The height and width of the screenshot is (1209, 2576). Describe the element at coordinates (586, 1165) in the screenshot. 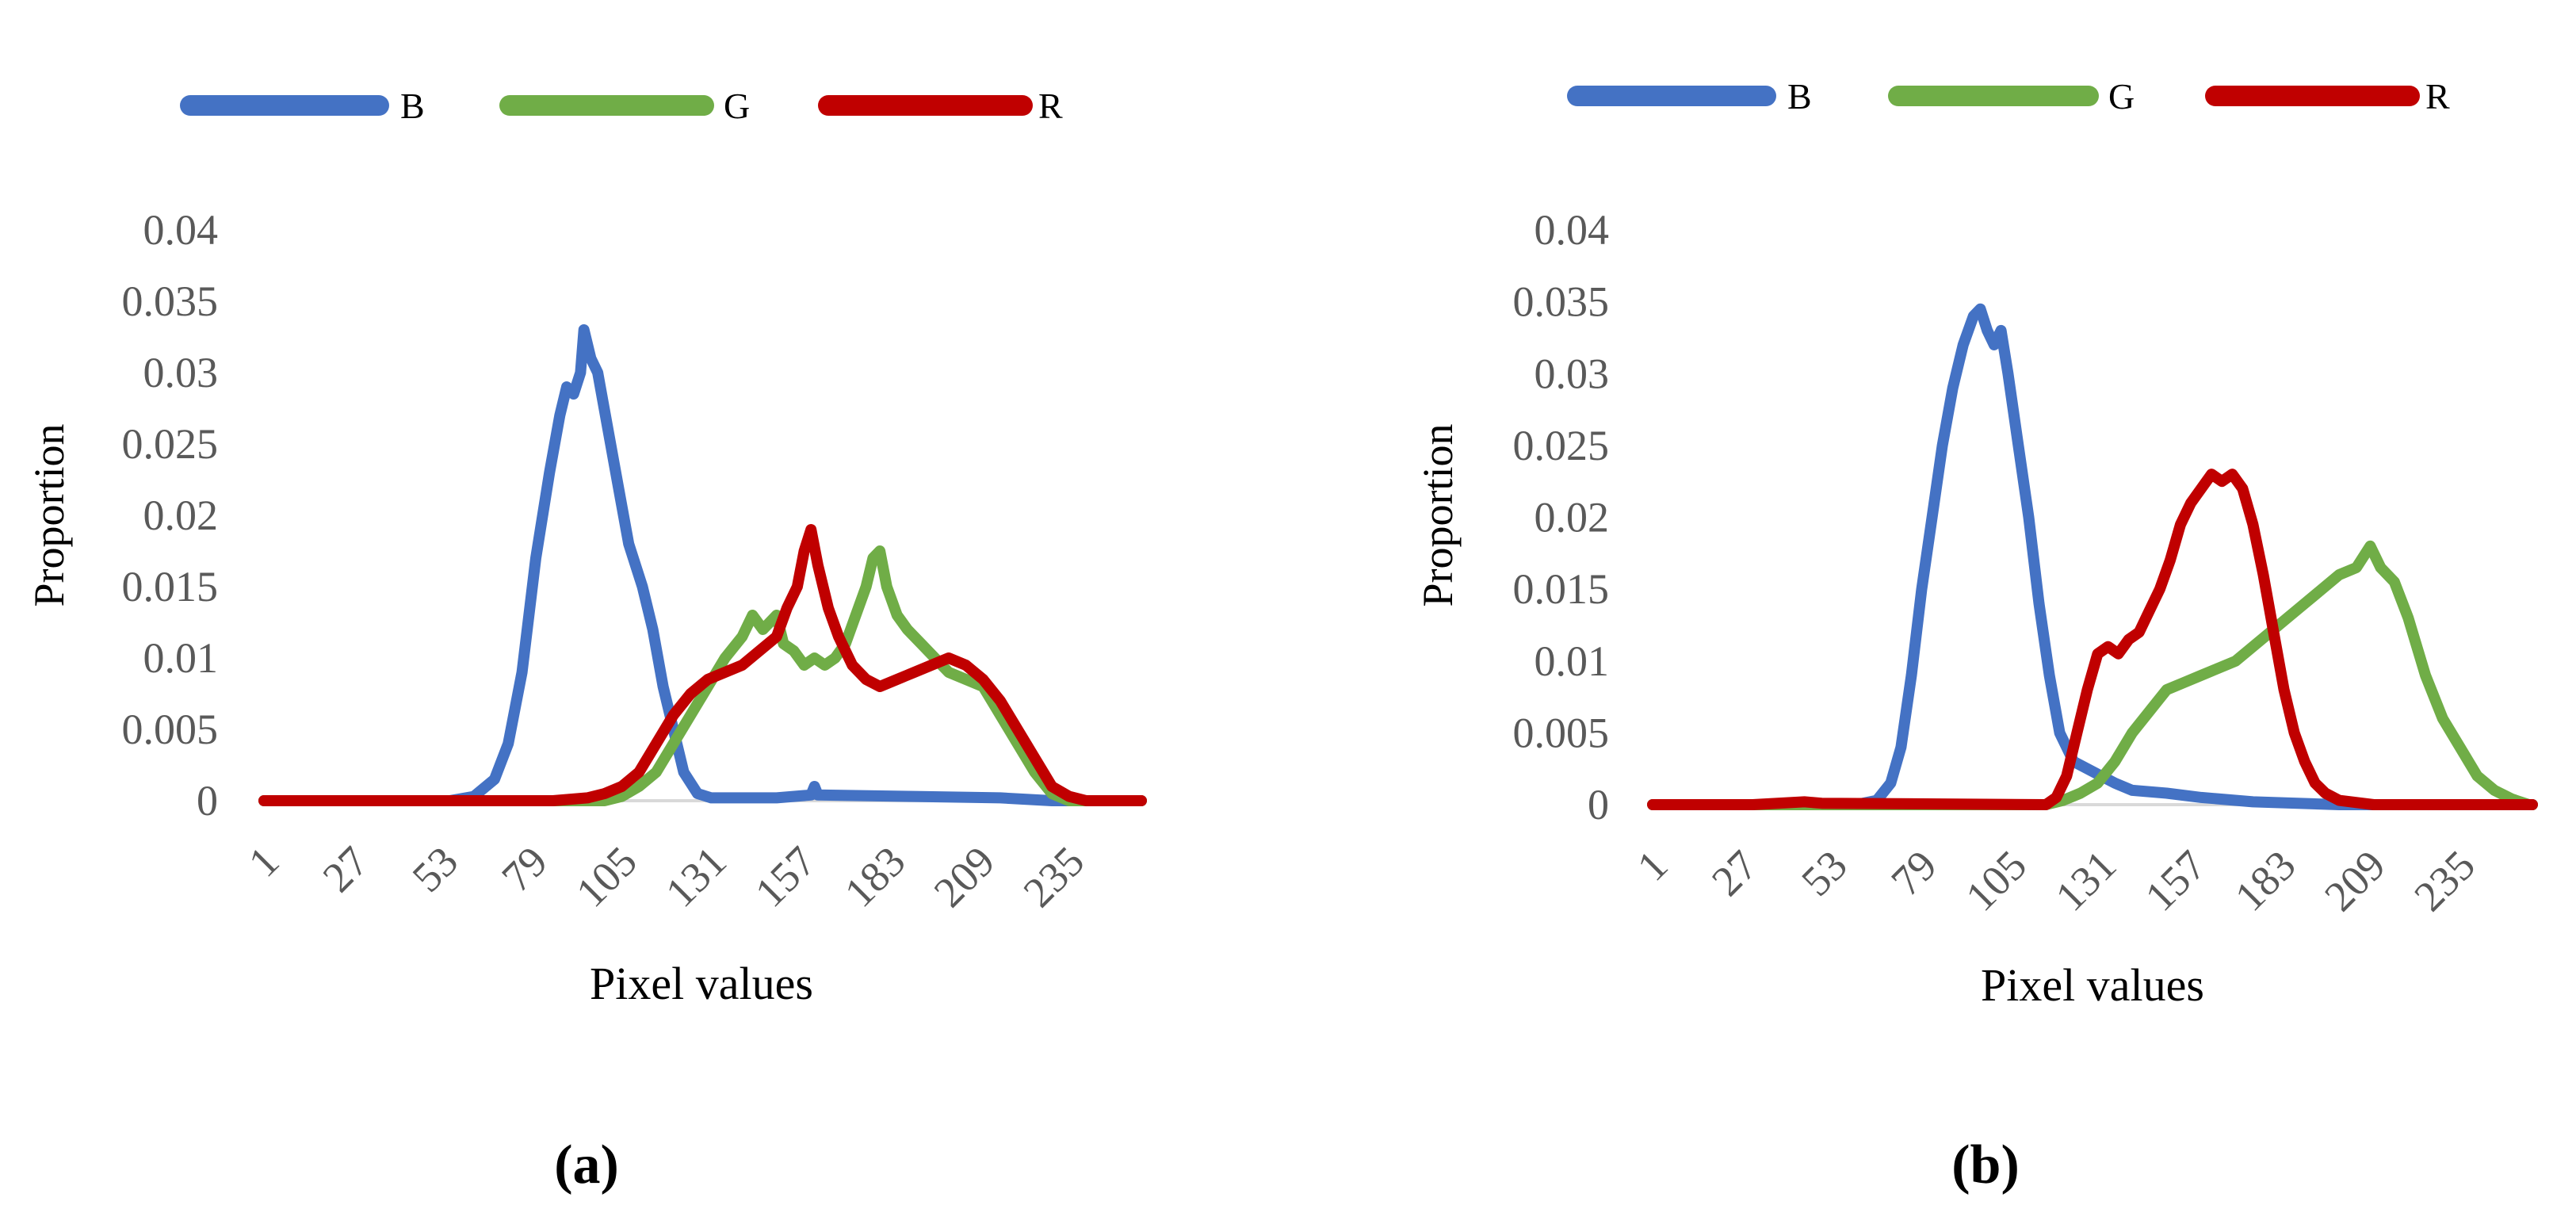

I see `panel-label-a: (a)` at that location.